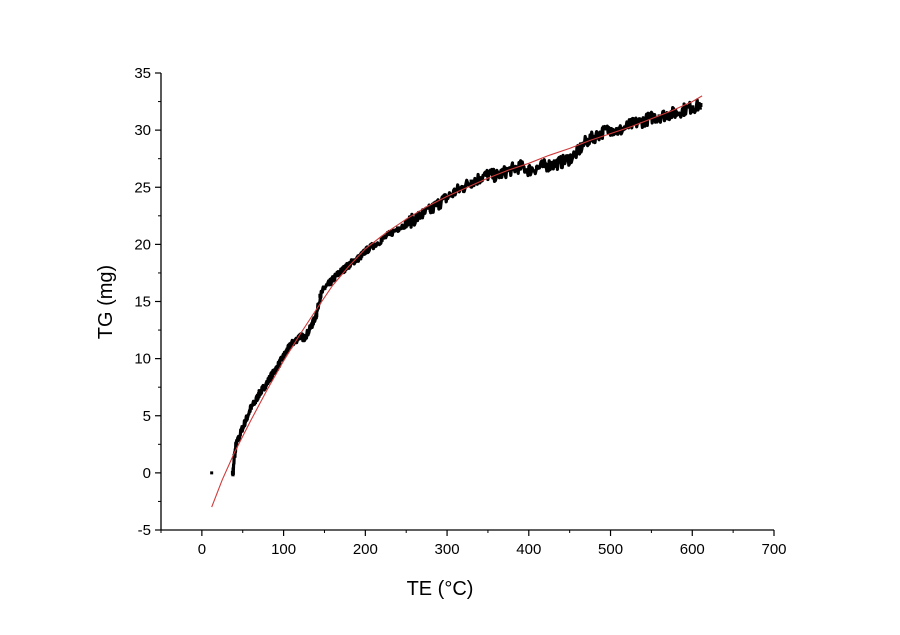  Describe the element at coordinates (440, 589) in the screenshot. I see `x-axis-title: TE (°C)` at that location.